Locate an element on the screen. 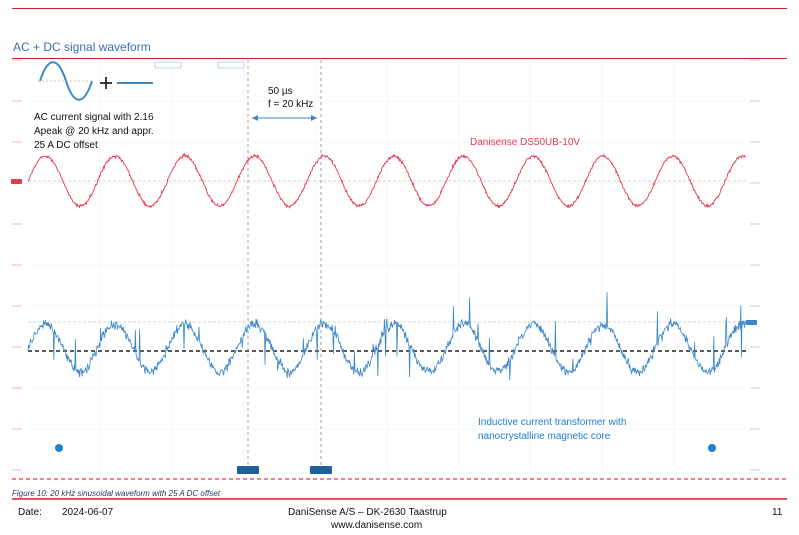 This screenshot has height=535, width=799. period-arrow-right-head is located at coordinates (314, 118).